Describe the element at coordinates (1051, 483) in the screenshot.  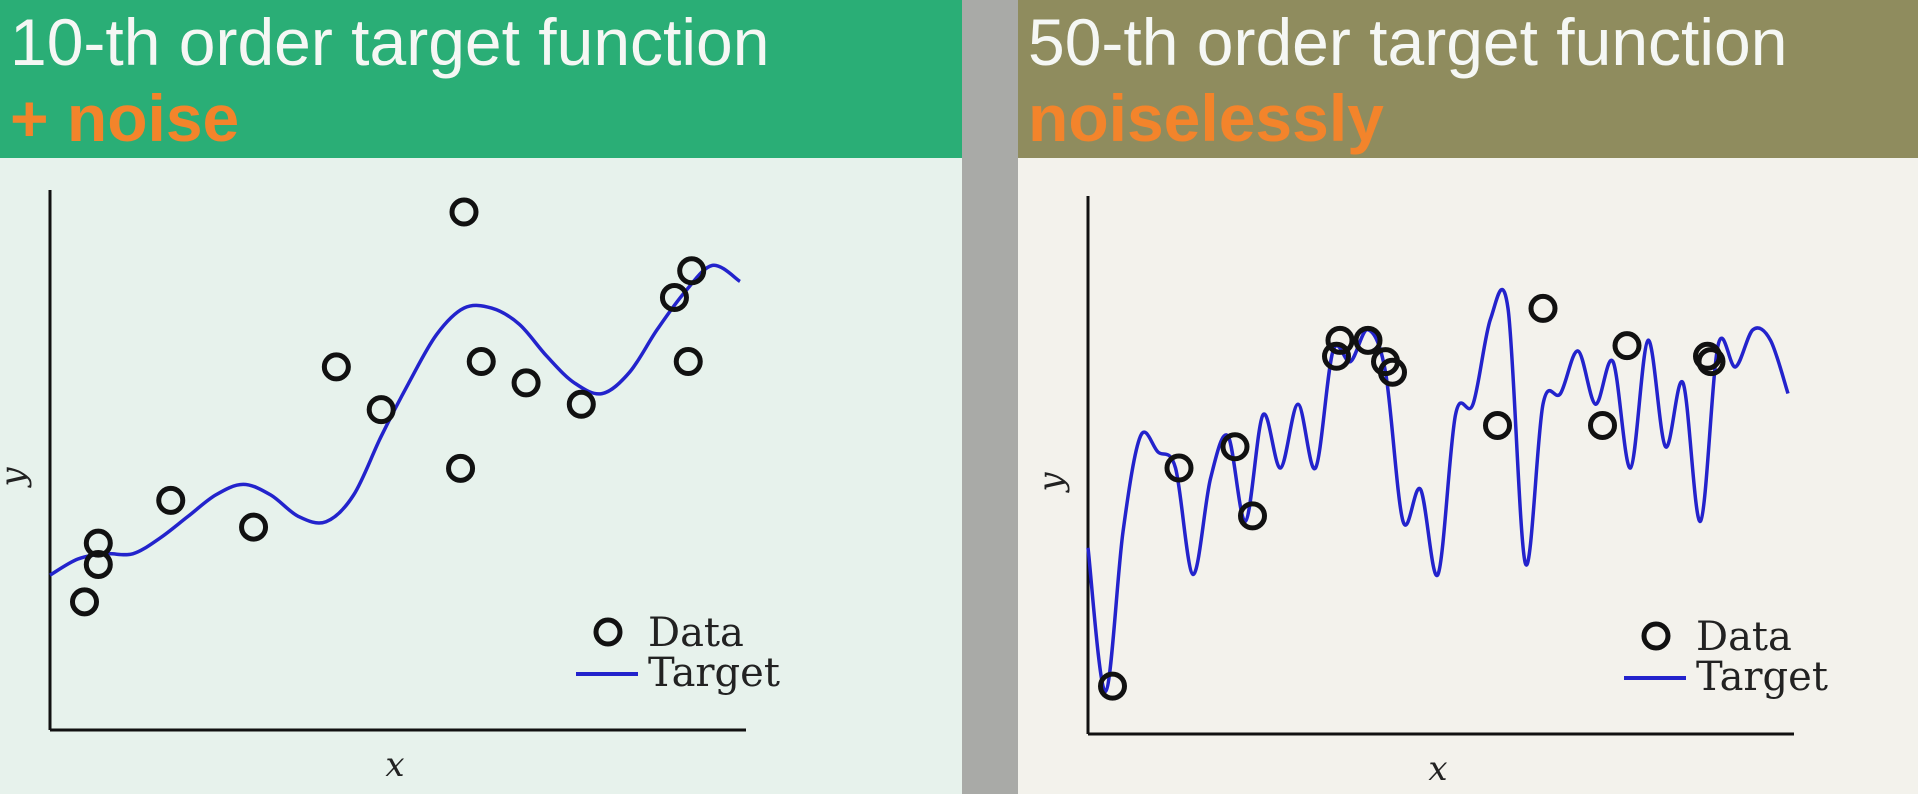
I see `right-chart-y-axis-label: y` at that location.